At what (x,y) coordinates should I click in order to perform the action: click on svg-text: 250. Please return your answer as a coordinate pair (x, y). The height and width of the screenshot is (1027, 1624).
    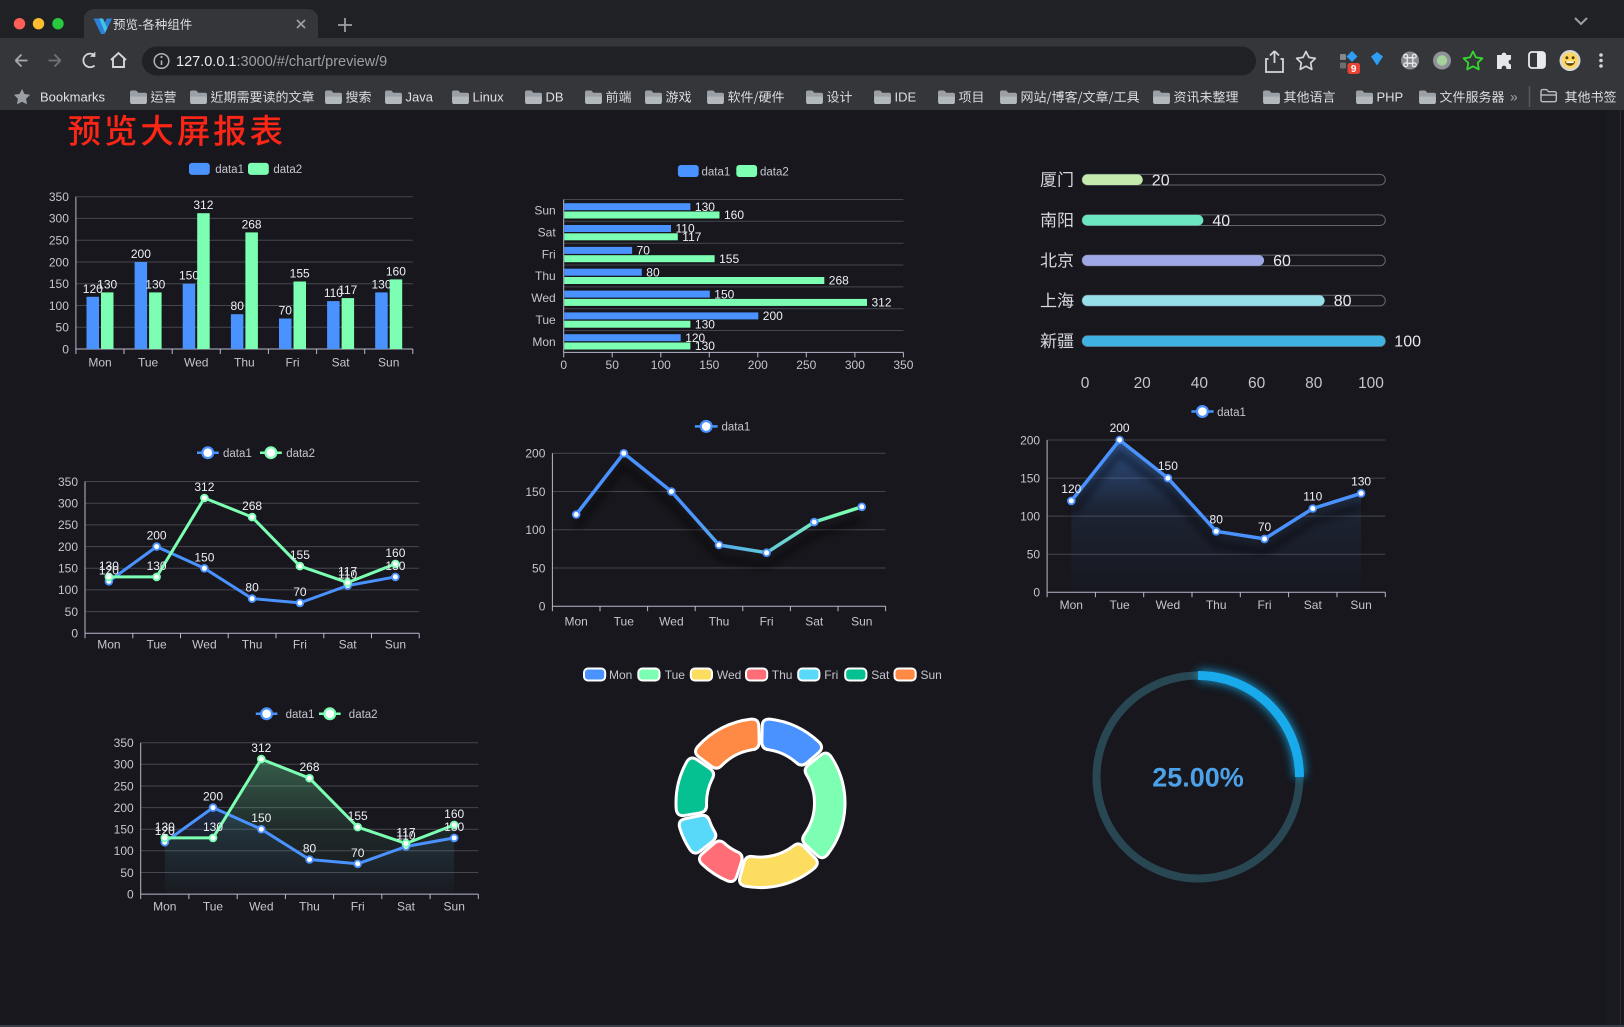
    Looking at the image, I should click on (124, 786).